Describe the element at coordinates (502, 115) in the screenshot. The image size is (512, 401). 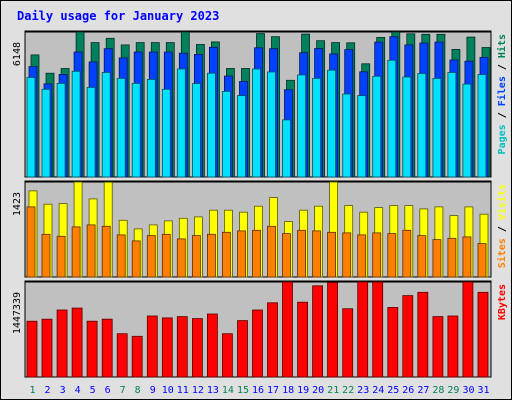
I see `legend-hits-part-1: /` at that location.